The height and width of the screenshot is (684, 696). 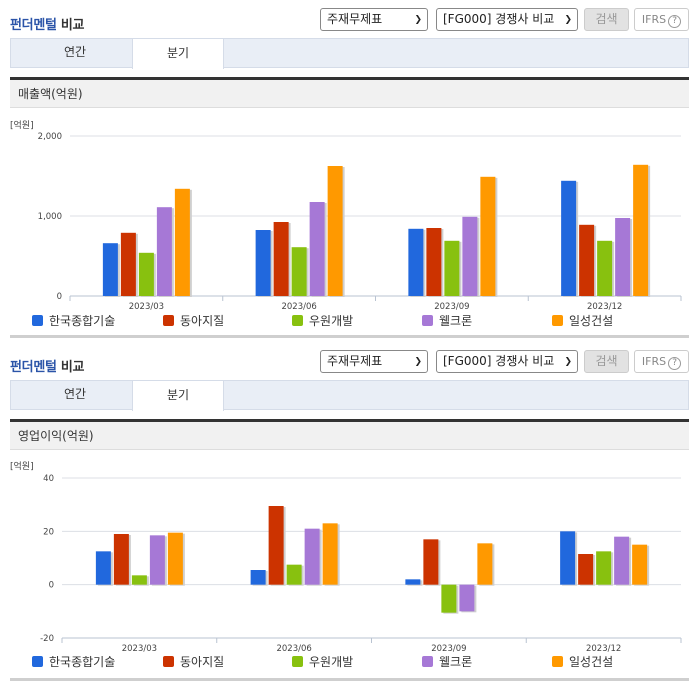 I want to click on x-tick-label: 2023/12, so click(x=604, y=307).